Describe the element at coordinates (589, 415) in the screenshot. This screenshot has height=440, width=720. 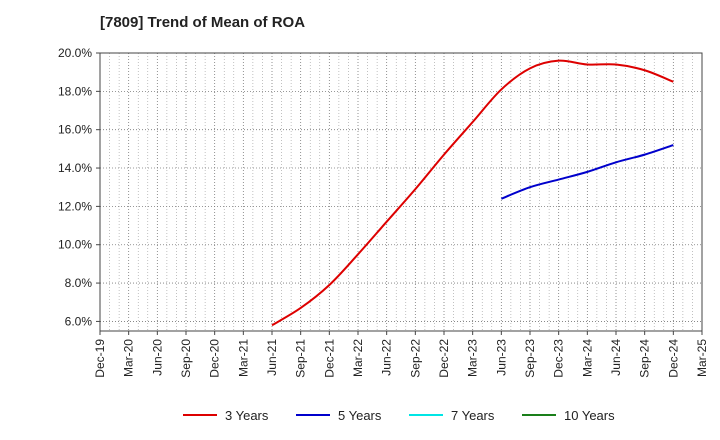
I see `legend-label: 10 Years` at that location.